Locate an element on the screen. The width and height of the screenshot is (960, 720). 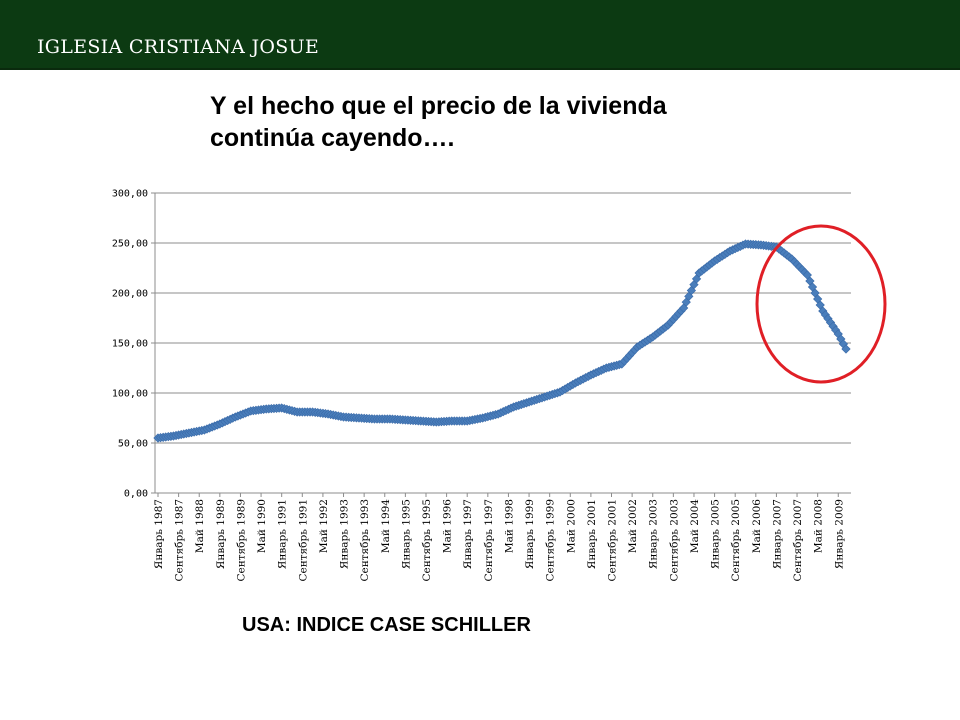
x-tick-label: Январь 2005 is located at coordinates (716, 534).